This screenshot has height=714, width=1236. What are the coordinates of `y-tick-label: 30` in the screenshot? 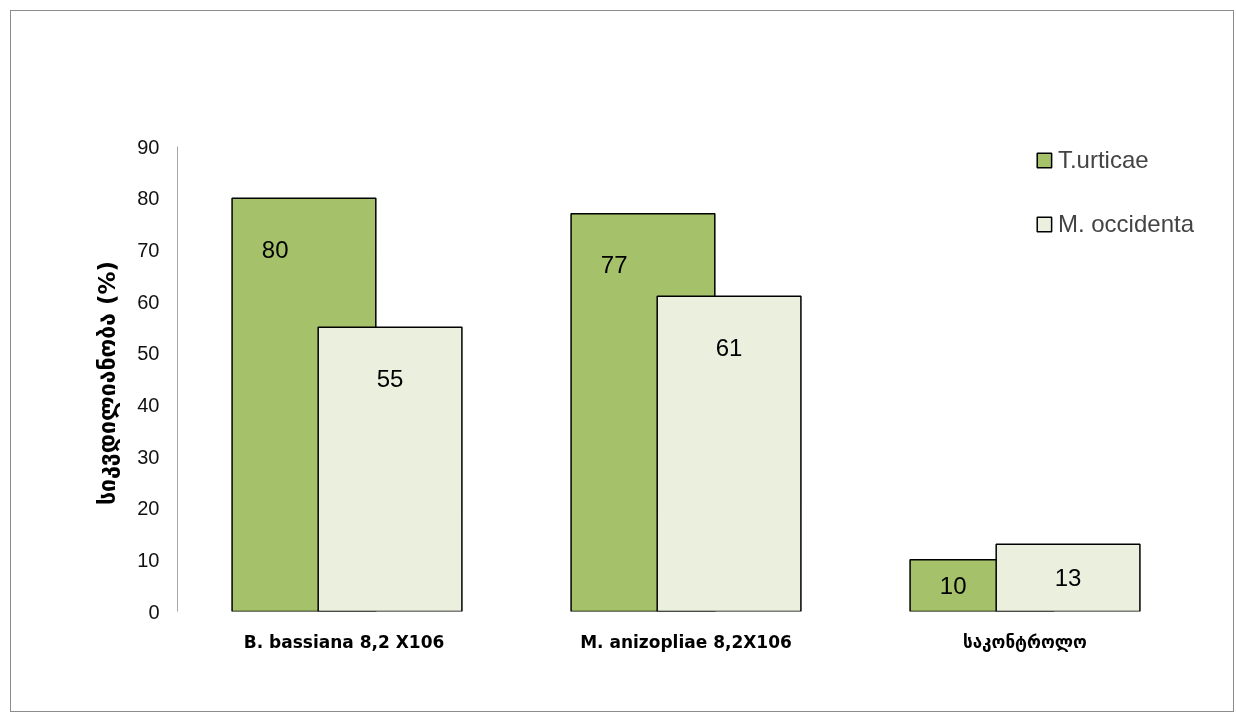 It's located at (148, 456).